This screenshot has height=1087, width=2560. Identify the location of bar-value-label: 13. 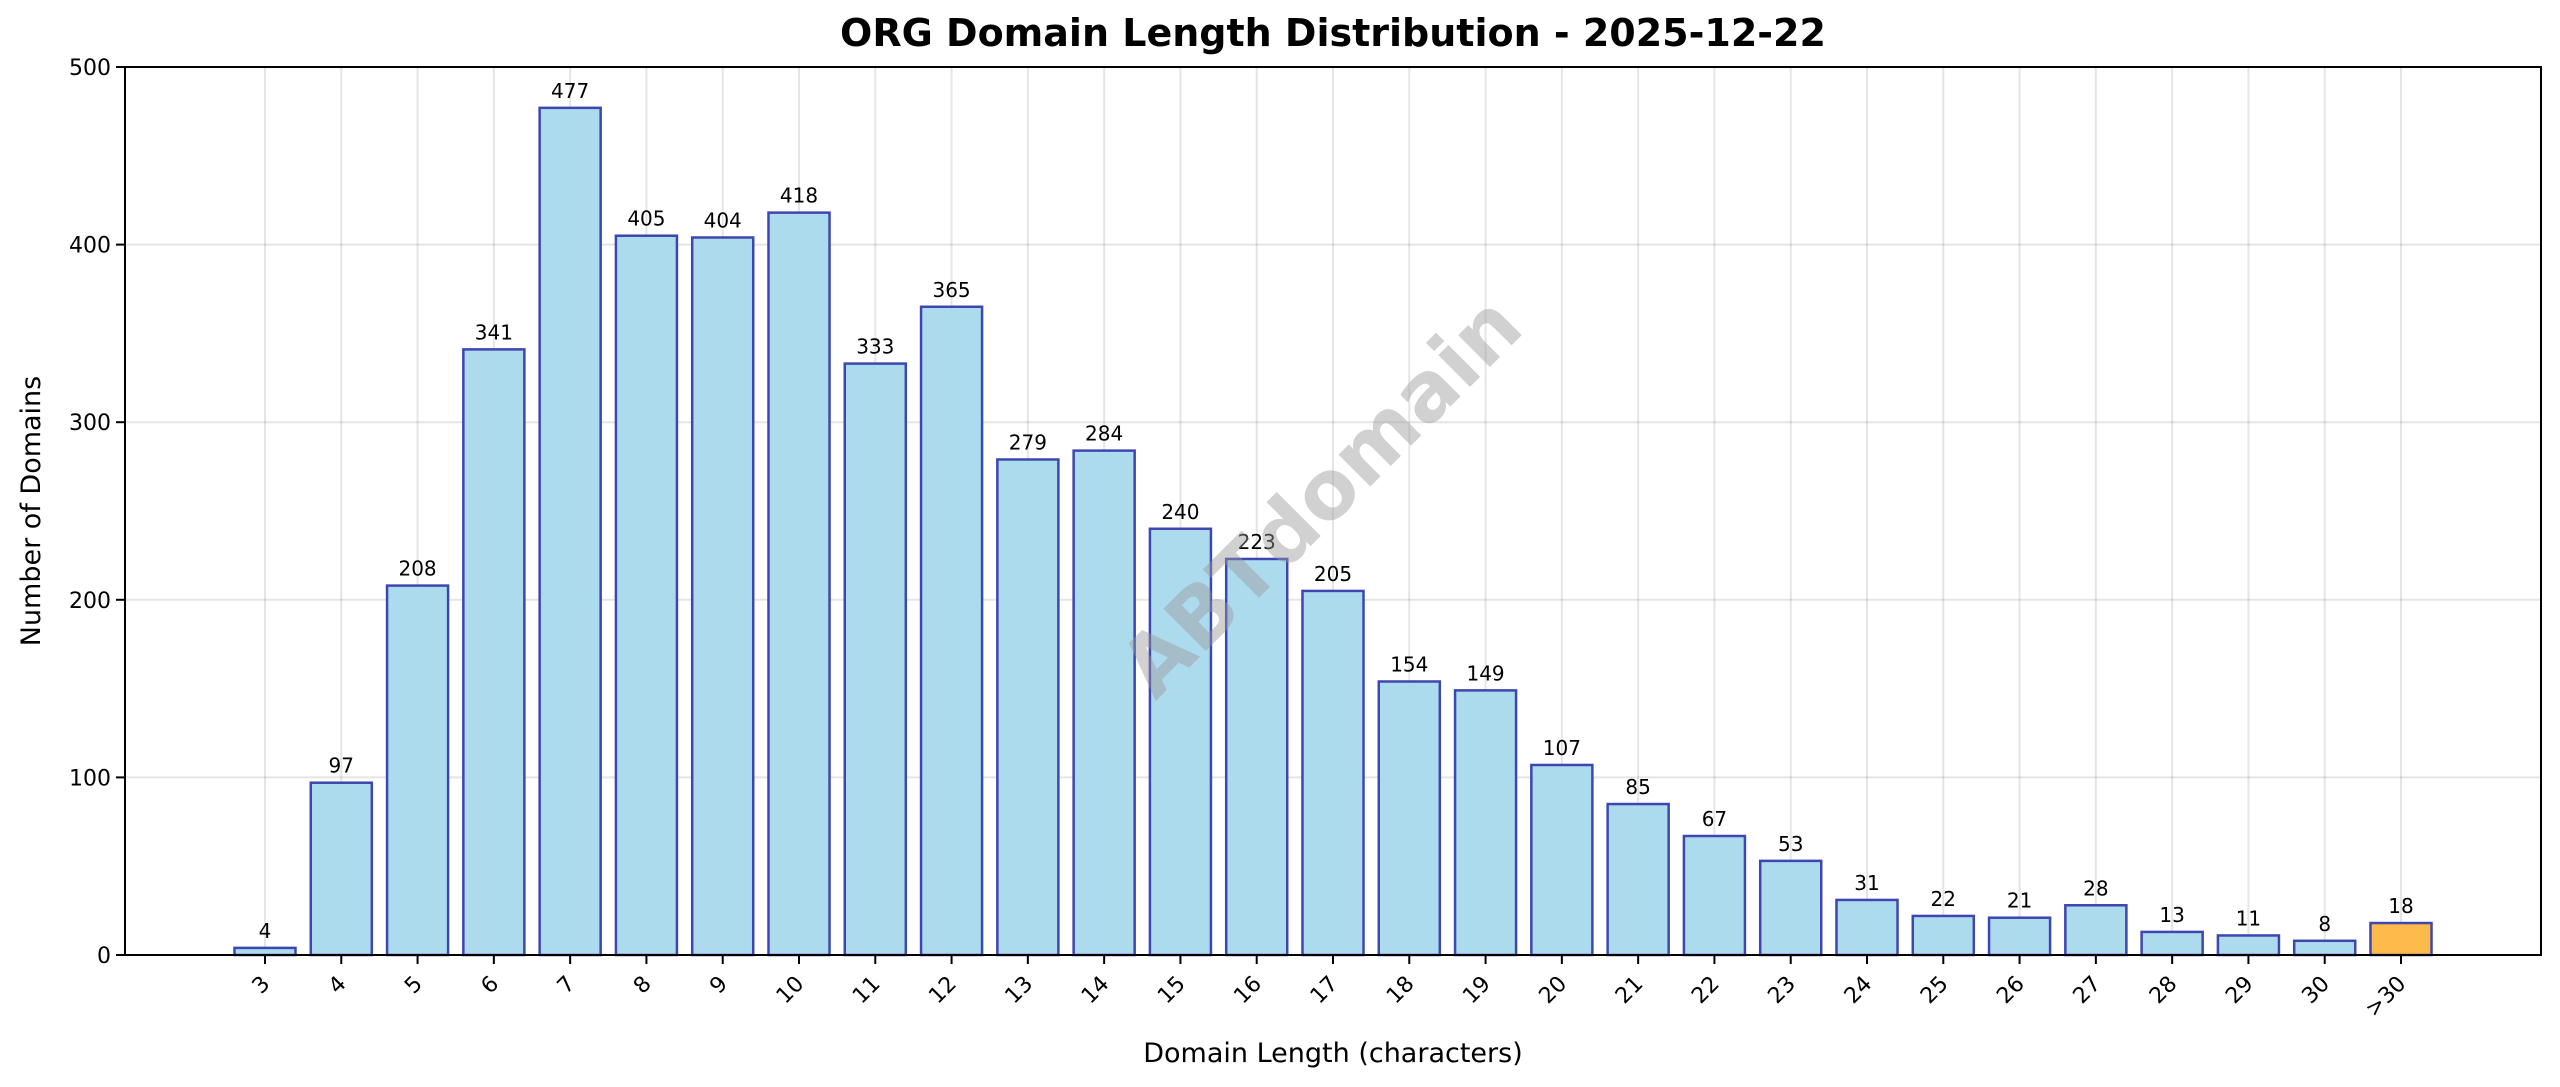
(2171, 915).